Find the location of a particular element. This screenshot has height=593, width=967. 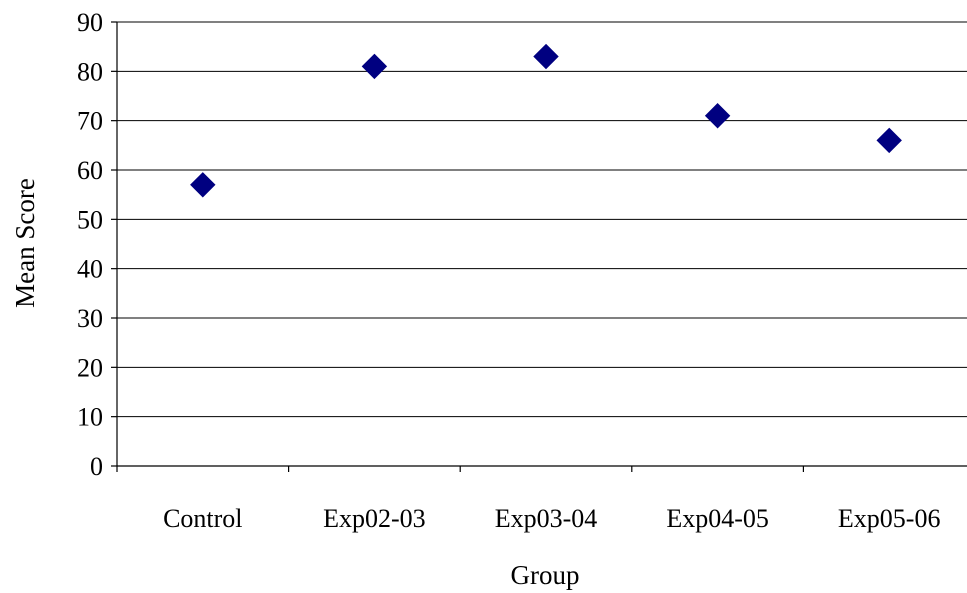

y-tick-label: 30 is located at coordinates (90, 318).